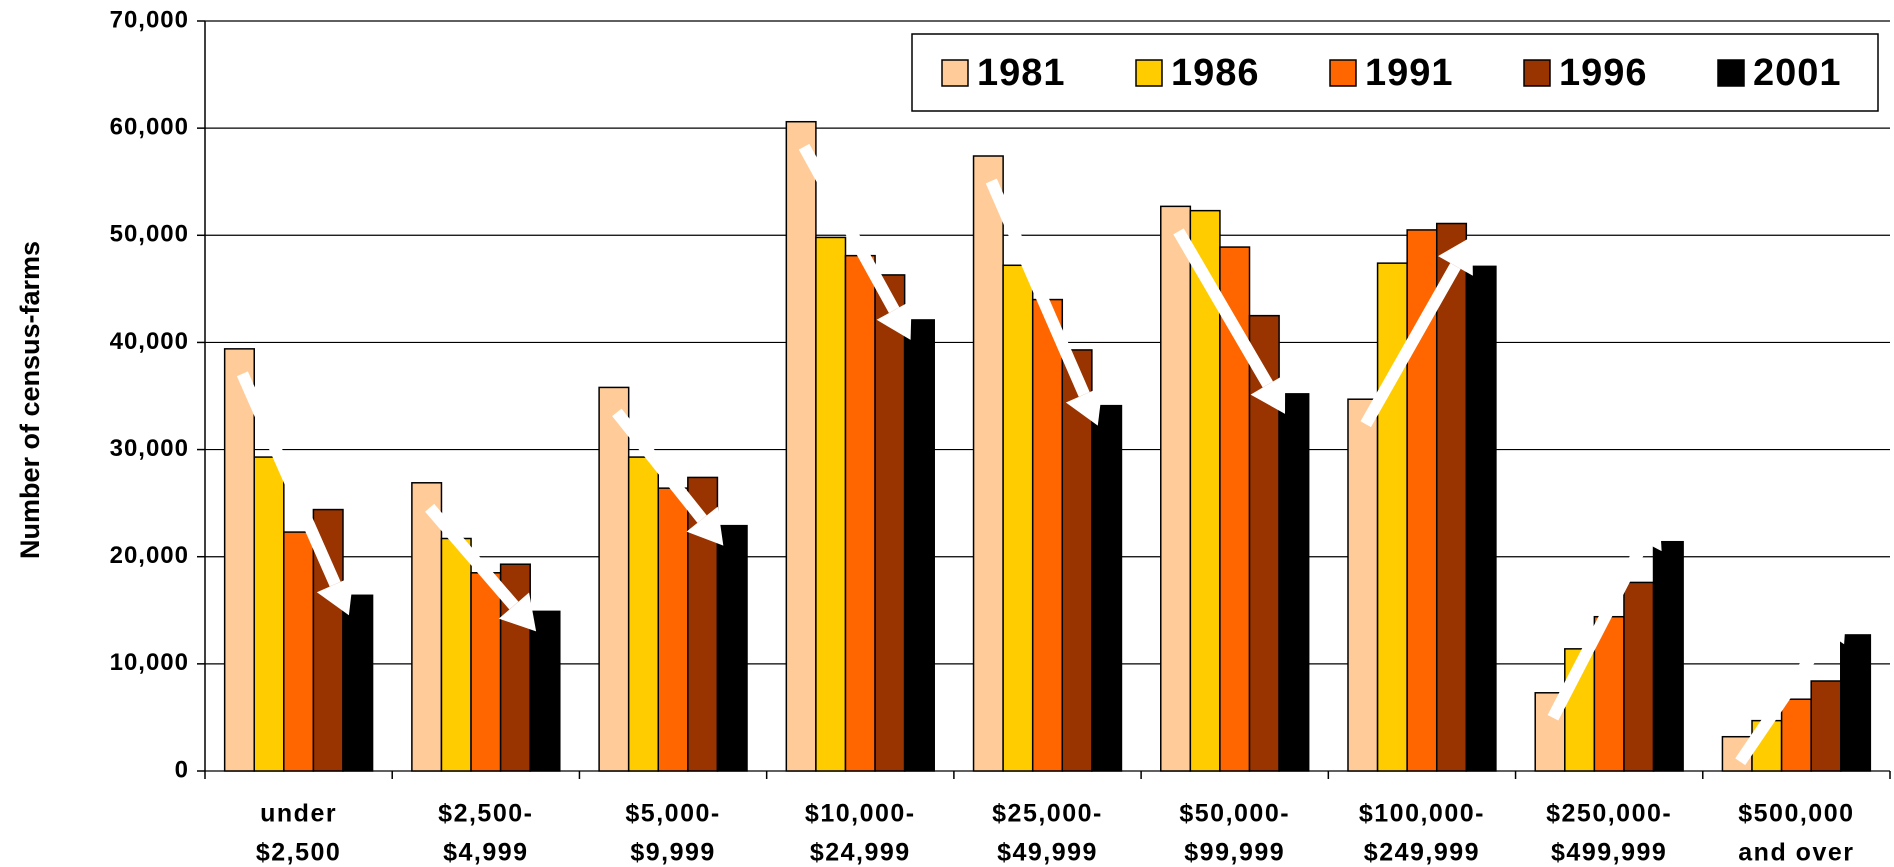 This screenshot has height=867, width=1894. I want to click on x-tick-label: and over, so click(1796, 853).